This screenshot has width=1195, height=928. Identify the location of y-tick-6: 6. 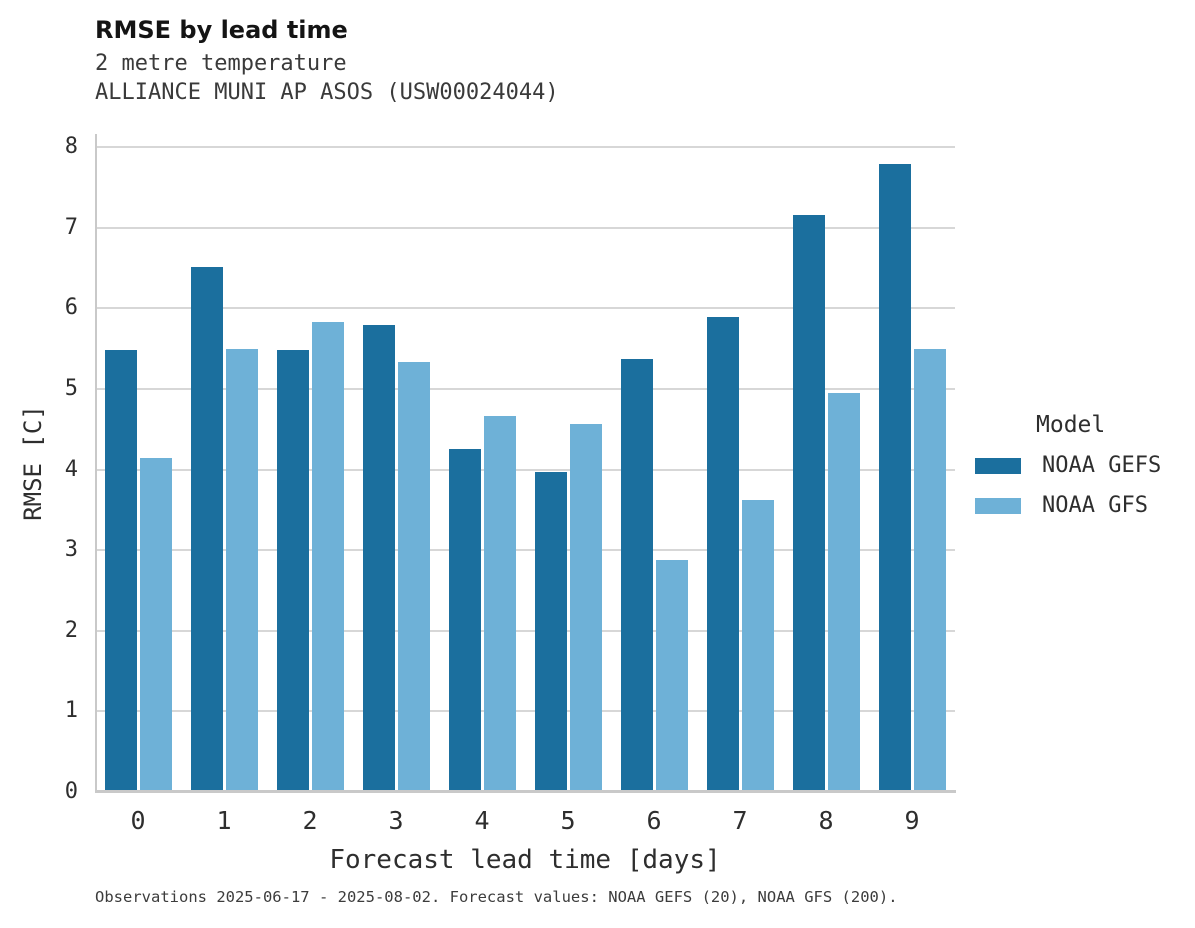
(71, 308).